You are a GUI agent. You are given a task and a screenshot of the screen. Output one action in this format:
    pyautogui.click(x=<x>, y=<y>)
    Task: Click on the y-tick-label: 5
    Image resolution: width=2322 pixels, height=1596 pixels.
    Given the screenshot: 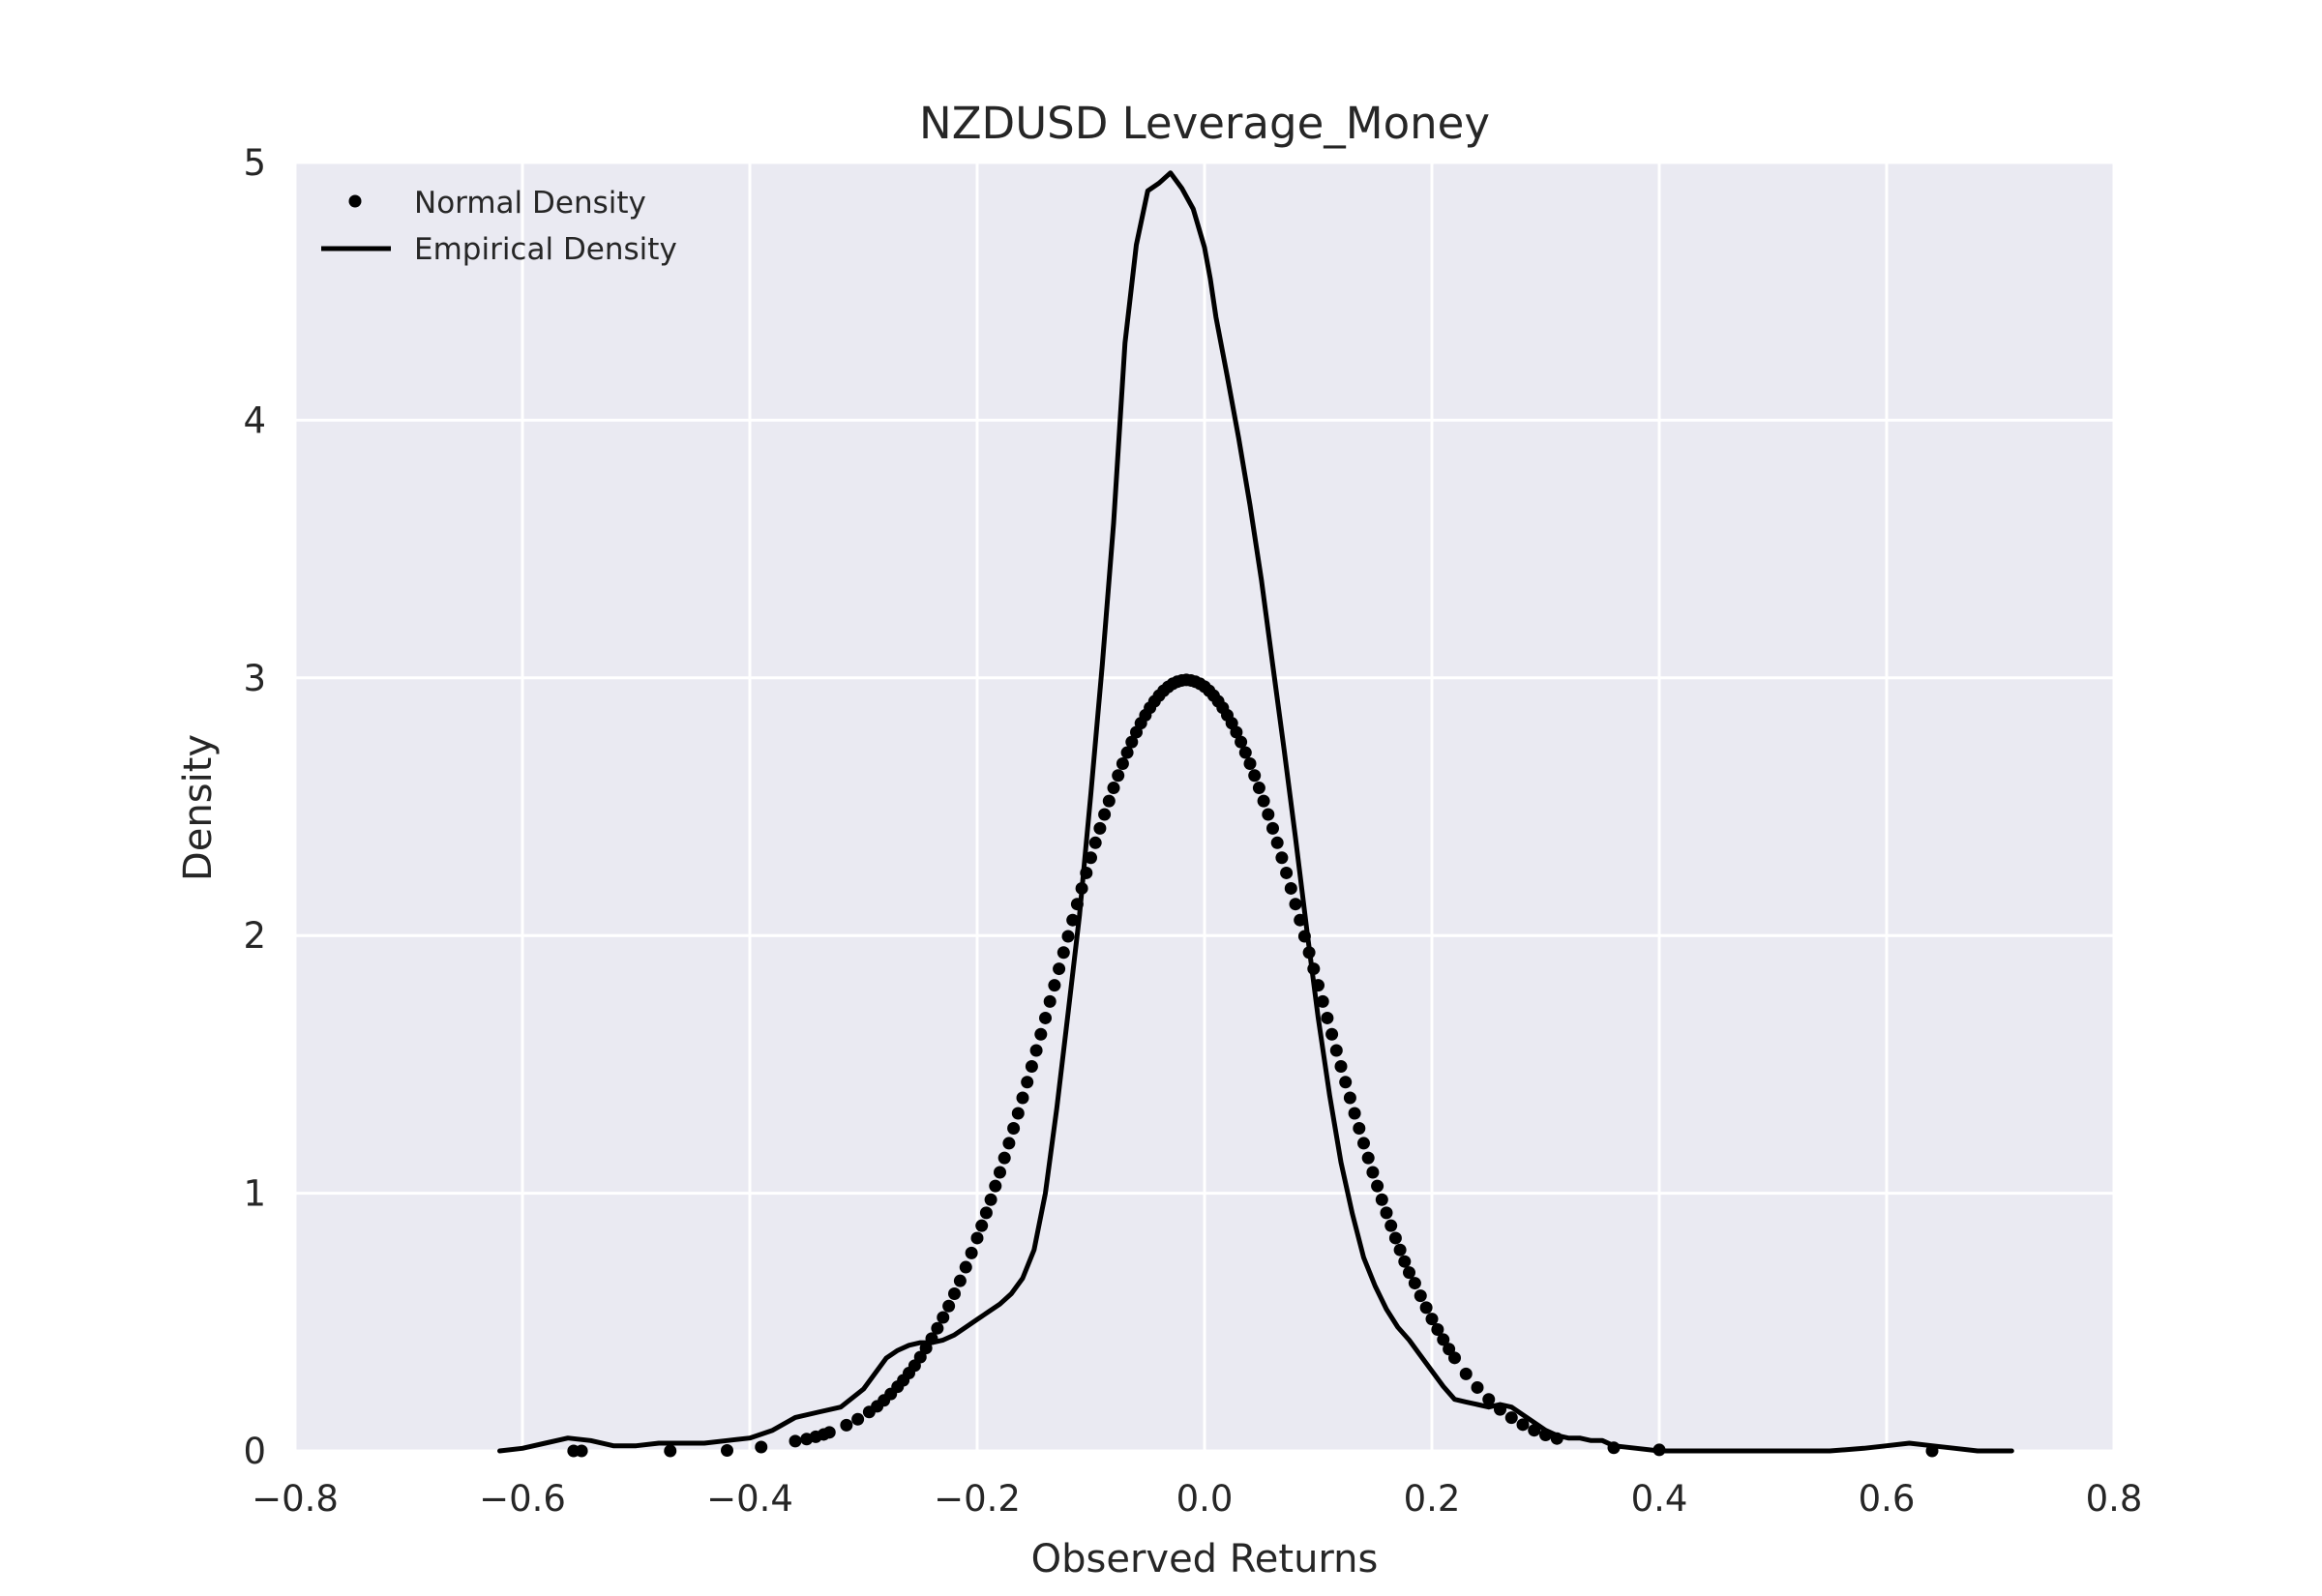 What is the action you would take?
    pyautogui.click(x=254, y=163)
    